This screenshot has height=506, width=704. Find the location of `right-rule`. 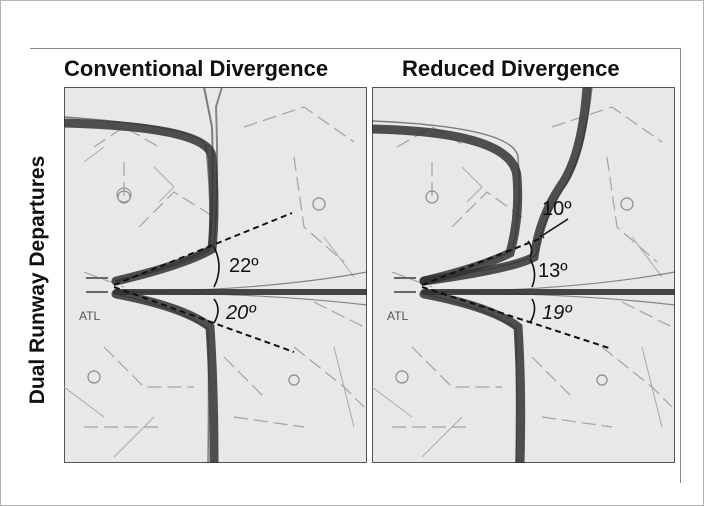

right-rule is located at coordinates (680, 265).